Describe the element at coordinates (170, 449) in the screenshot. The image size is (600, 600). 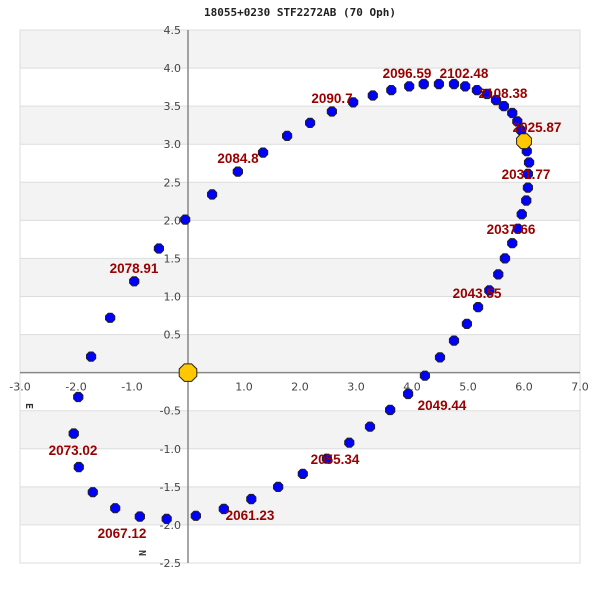
I see `y-tick-label: -1.0` at that location.